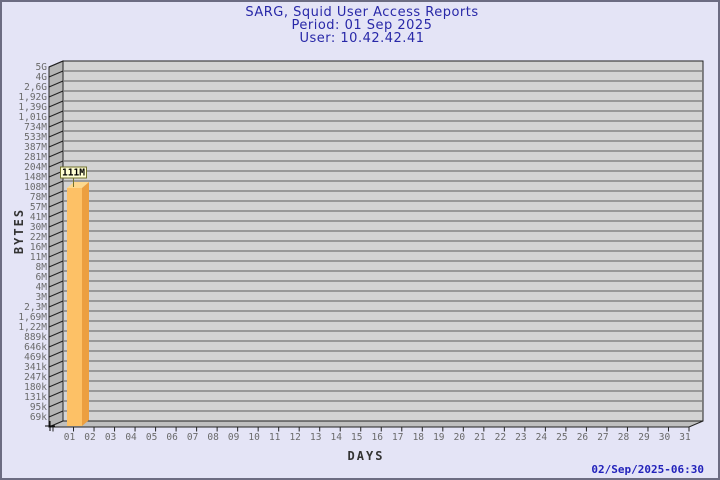 The height and width of the screenshot is (480, 720). Describe the element at coordinates (35, 127) in the screenshot. I see `y-tick-label: 734M` at that location.